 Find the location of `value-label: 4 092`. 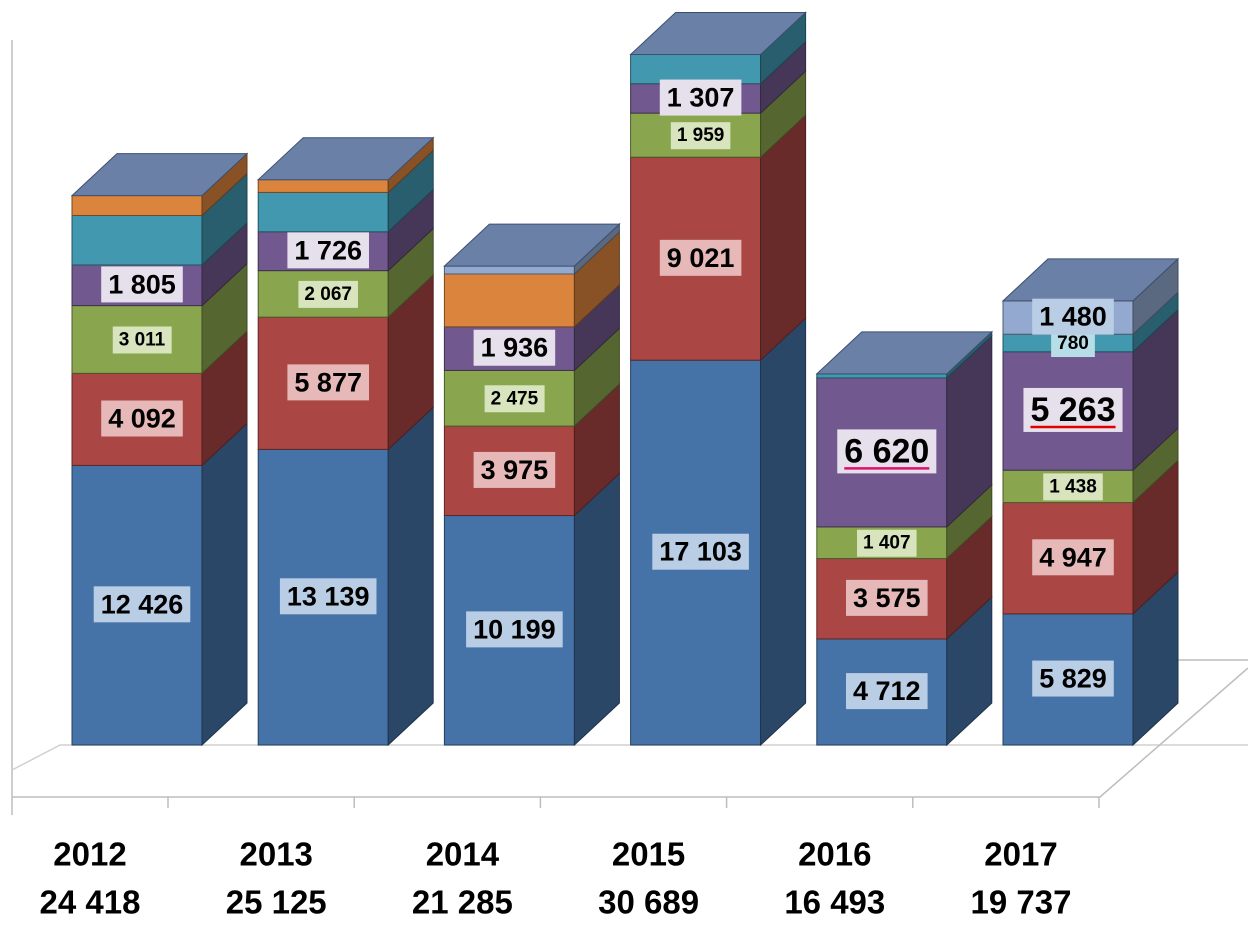

value-label: 4 092 is located at coordinates (142, 419).